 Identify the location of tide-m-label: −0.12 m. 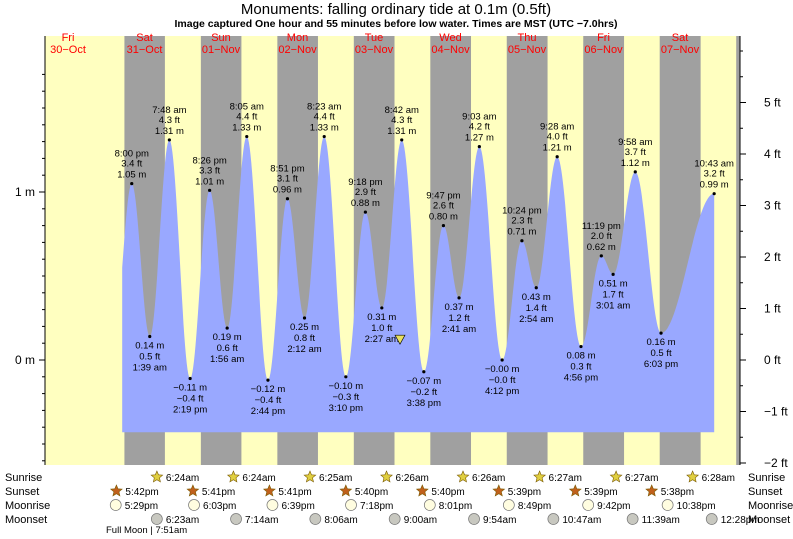
(268, 389).